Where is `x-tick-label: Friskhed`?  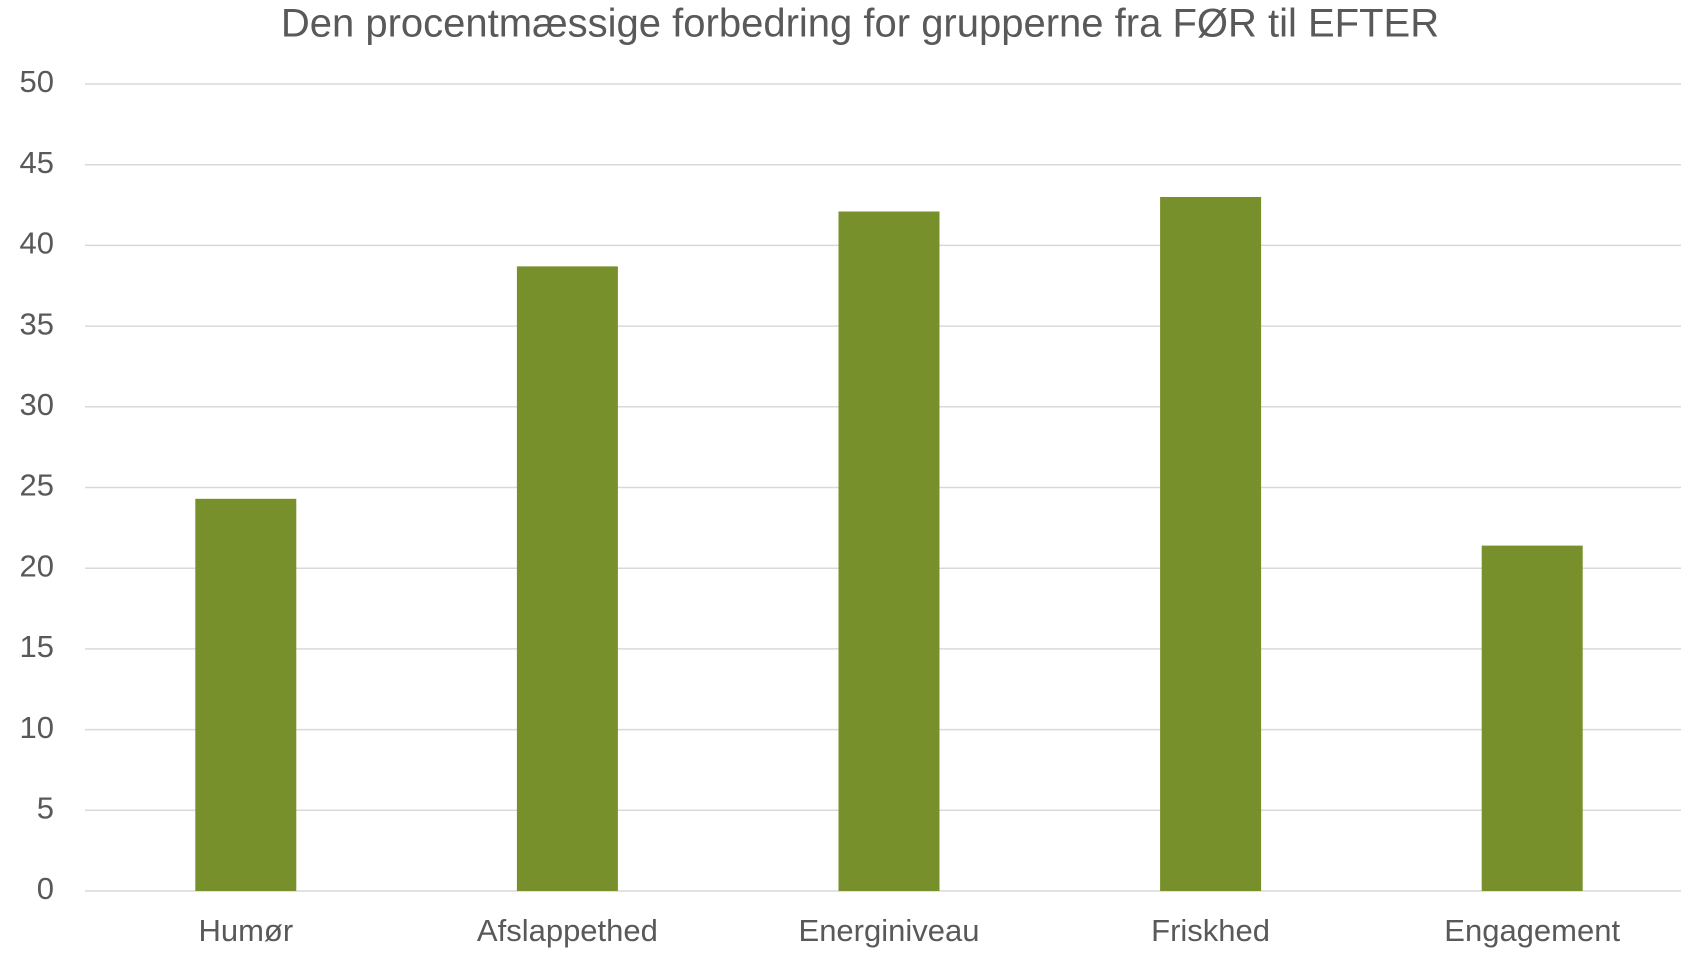 x-tick-label: Friskhed is located at coordinates (1210, 930).